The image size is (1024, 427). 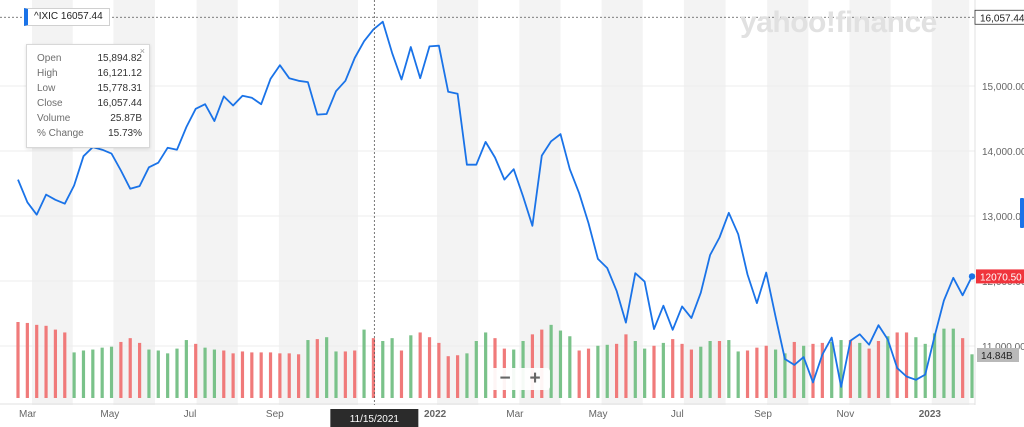 I want to click on last-price-text: 12070.50, so click(x=1001, y=277).